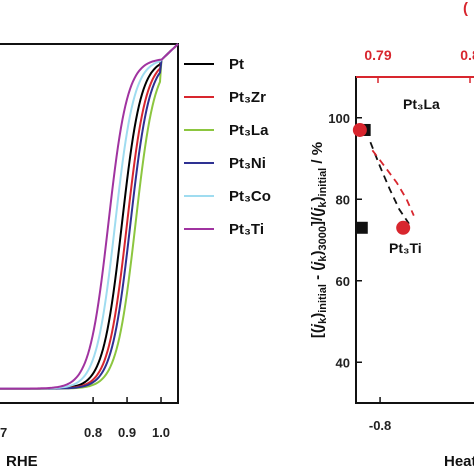 The height and width of the screenshot is (474, 474). Describe the element at coordinates (247, 163) in the screenshot. I see `legend-label-3: Pt₃Ni` at that location.